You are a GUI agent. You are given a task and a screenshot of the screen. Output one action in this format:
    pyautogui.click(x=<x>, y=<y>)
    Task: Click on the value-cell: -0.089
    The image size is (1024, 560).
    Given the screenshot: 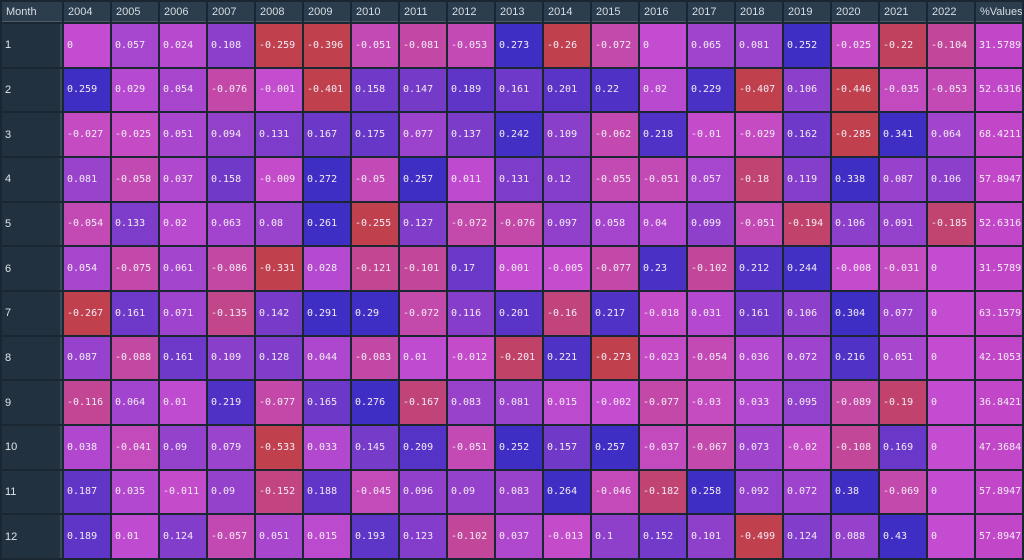 What is the action you would take?
    pyautogui.click(x=855, y=402)
    